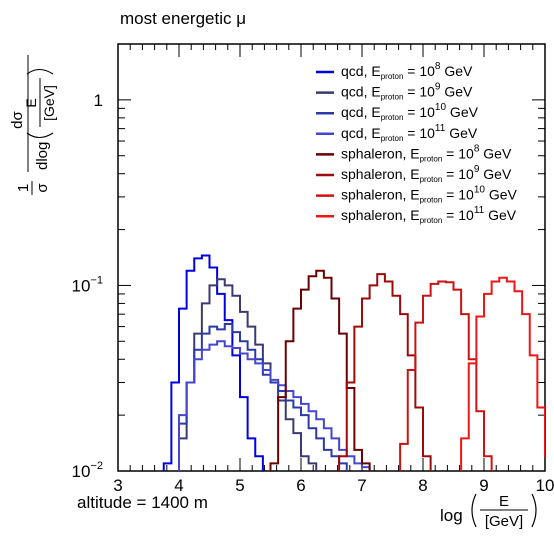 The height and width of the screenshot is (537, 554). Describe the element at coordinates (42, 156) in the screenshot. I see `y-axis-label-dlog: dlog` at that location.